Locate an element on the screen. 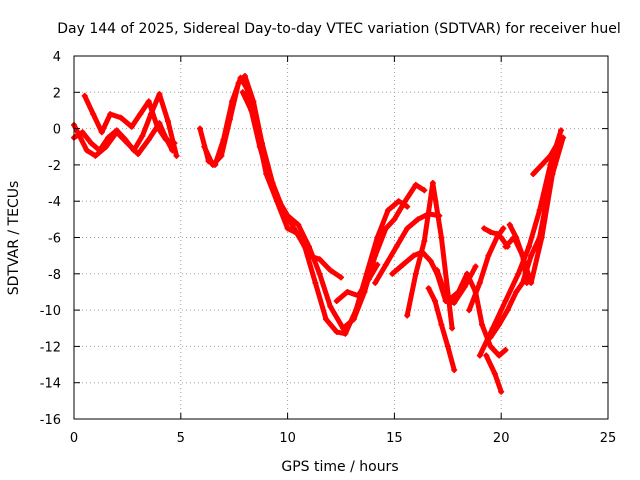 This screenshot has width=640, height=480. y-axis-label: SDTVAR / TECUs is located at coordinates (14, 238).